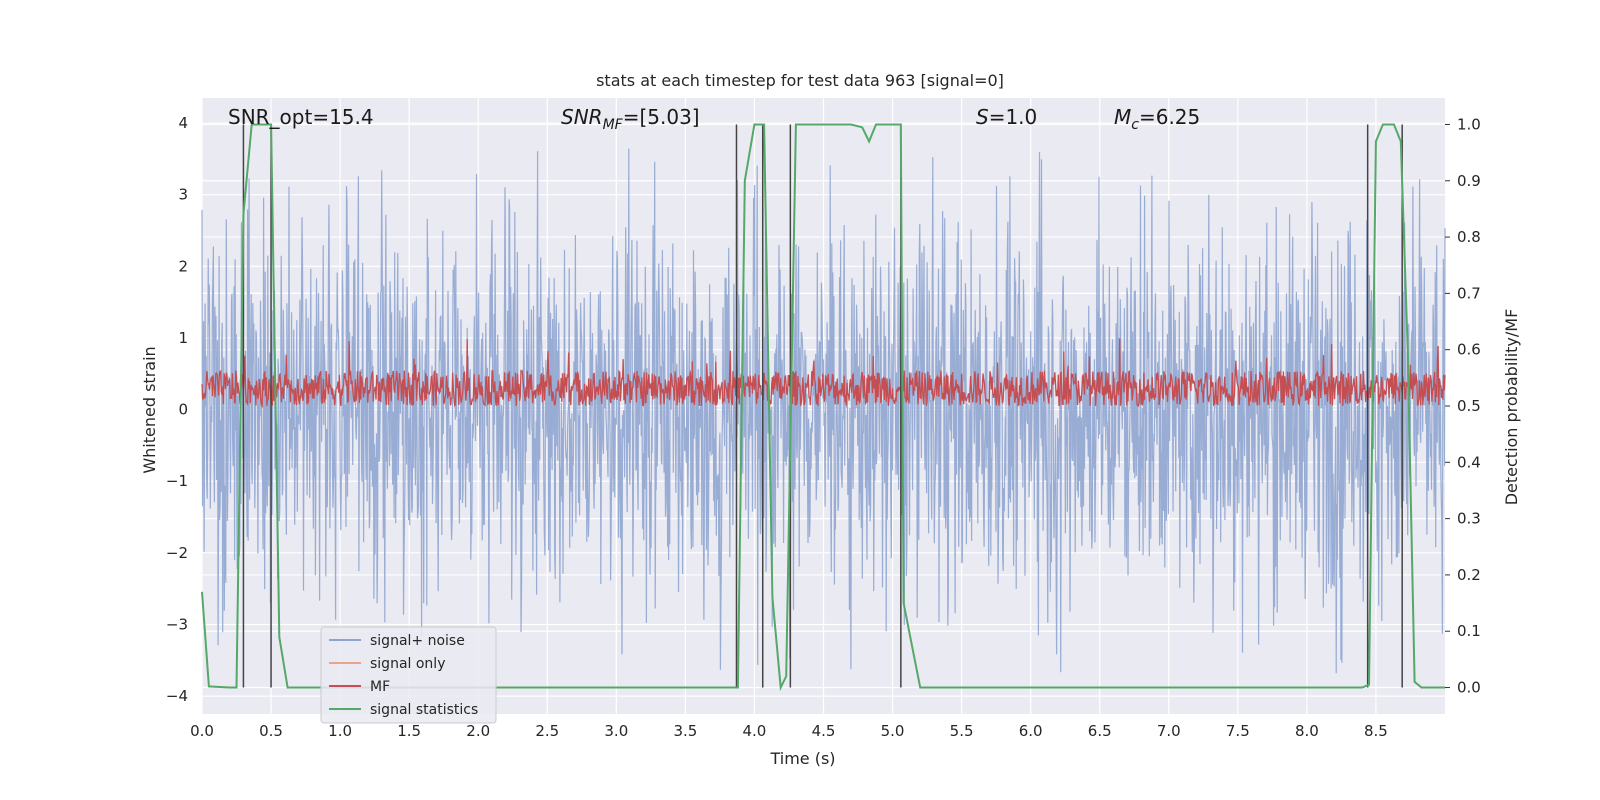  I want to click on annotation-mc-value: =6.25, so click(1169, 117).